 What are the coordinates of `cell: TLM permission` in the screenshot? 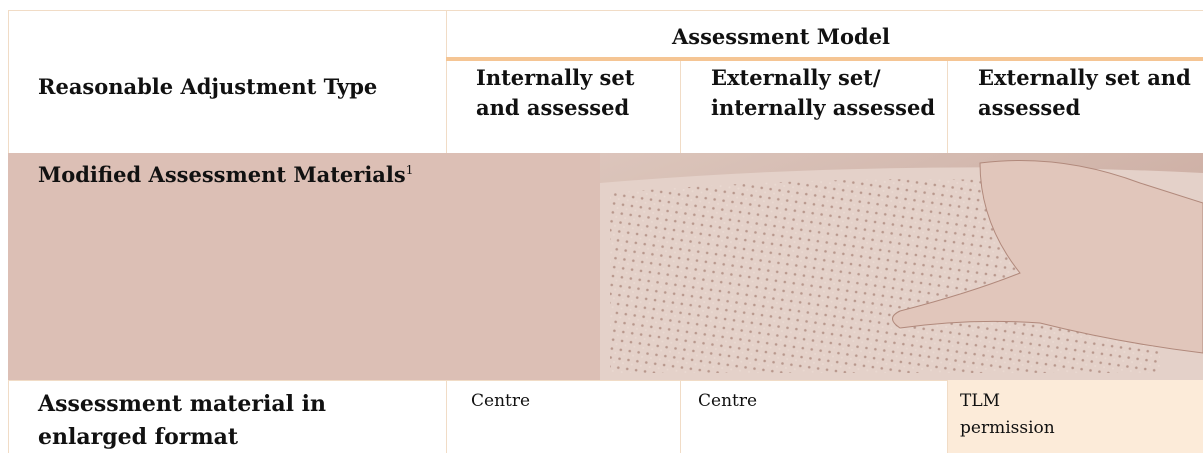 It's located at (1075, 416).